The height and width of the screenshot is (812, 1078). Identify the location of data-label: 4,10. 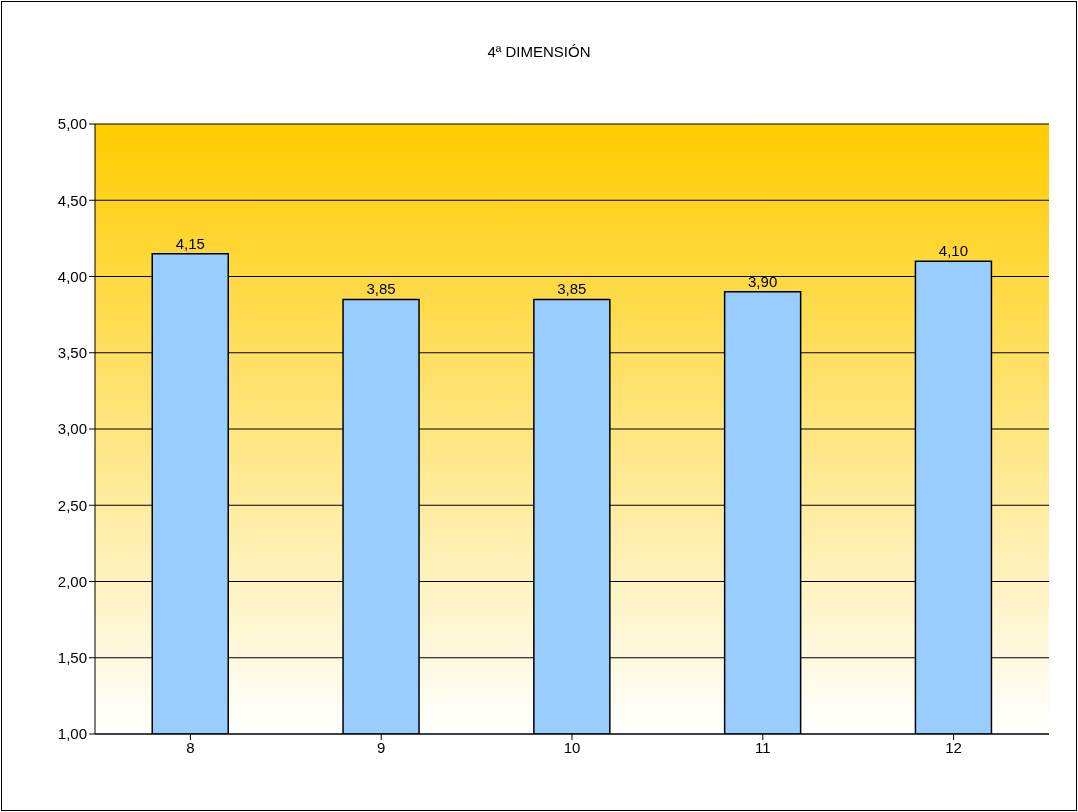
(953, 251).